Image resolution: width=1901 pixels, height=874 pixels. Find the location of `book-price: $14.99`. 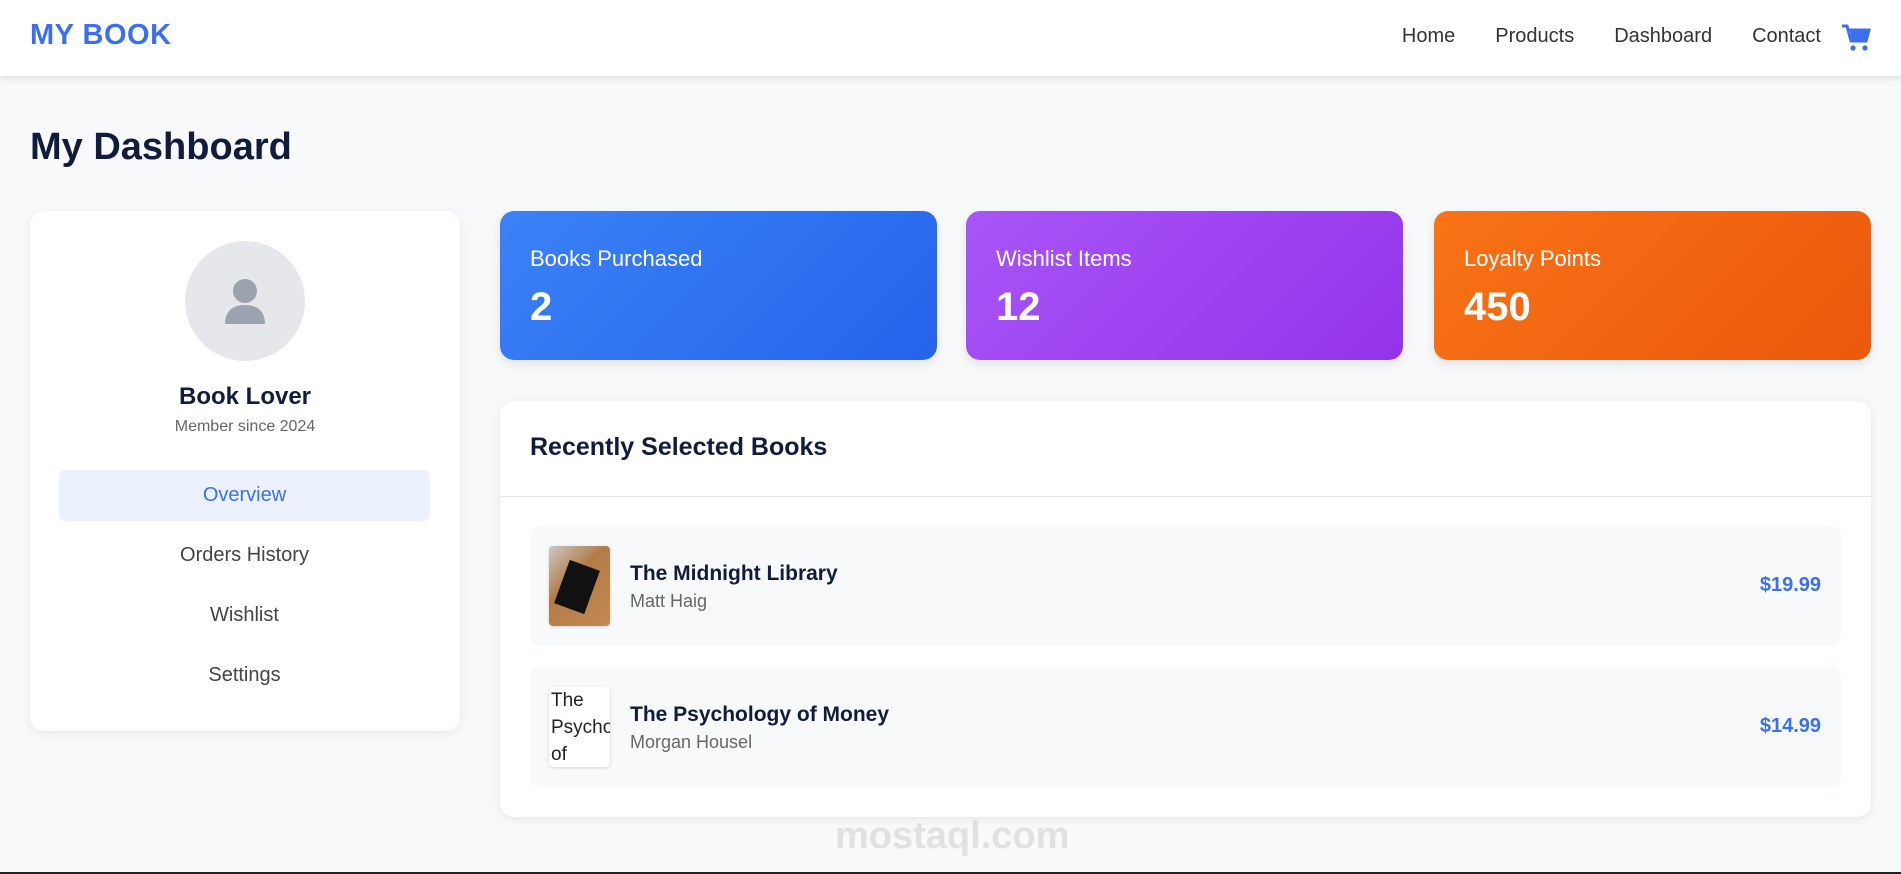

book-price: $14.99 is located at coordinates (1790, 726).